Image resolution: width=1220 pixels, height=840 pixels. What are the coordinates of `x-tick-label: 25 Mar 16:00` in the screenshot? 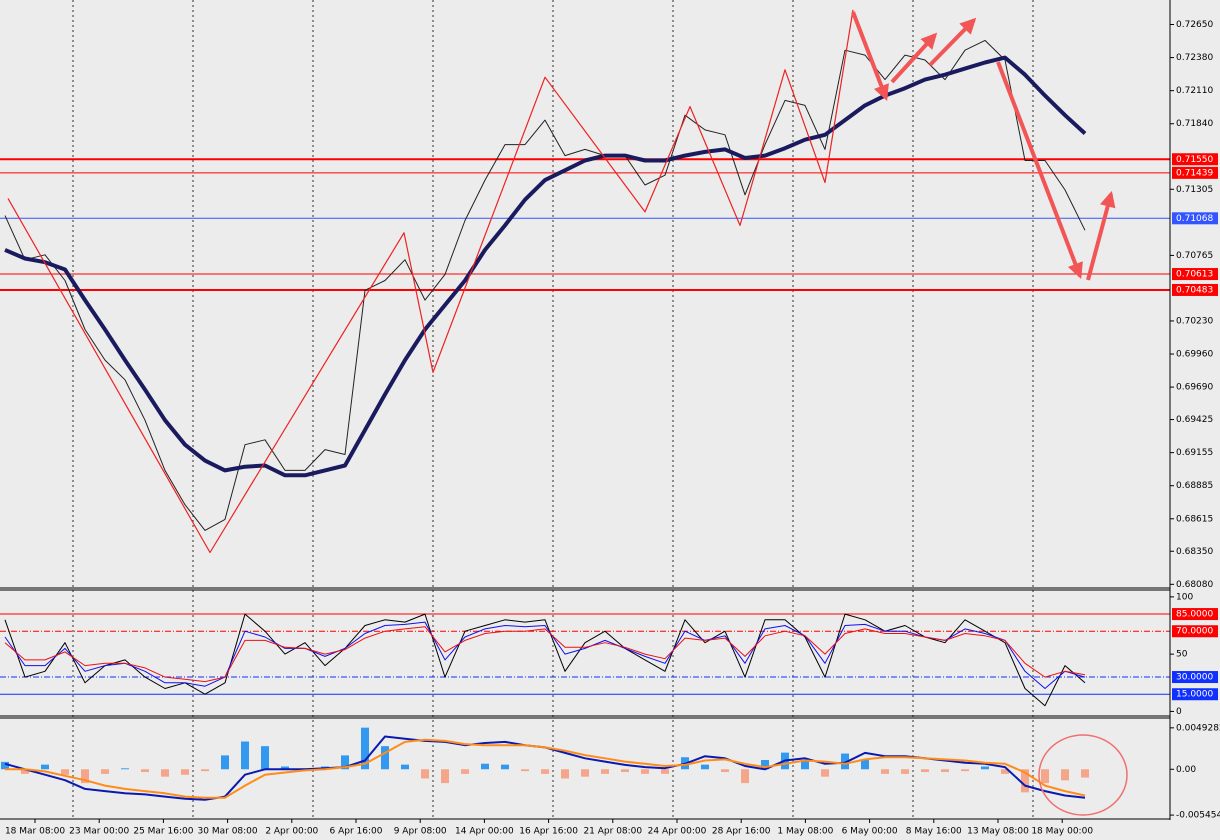 It's located at (163, 832).